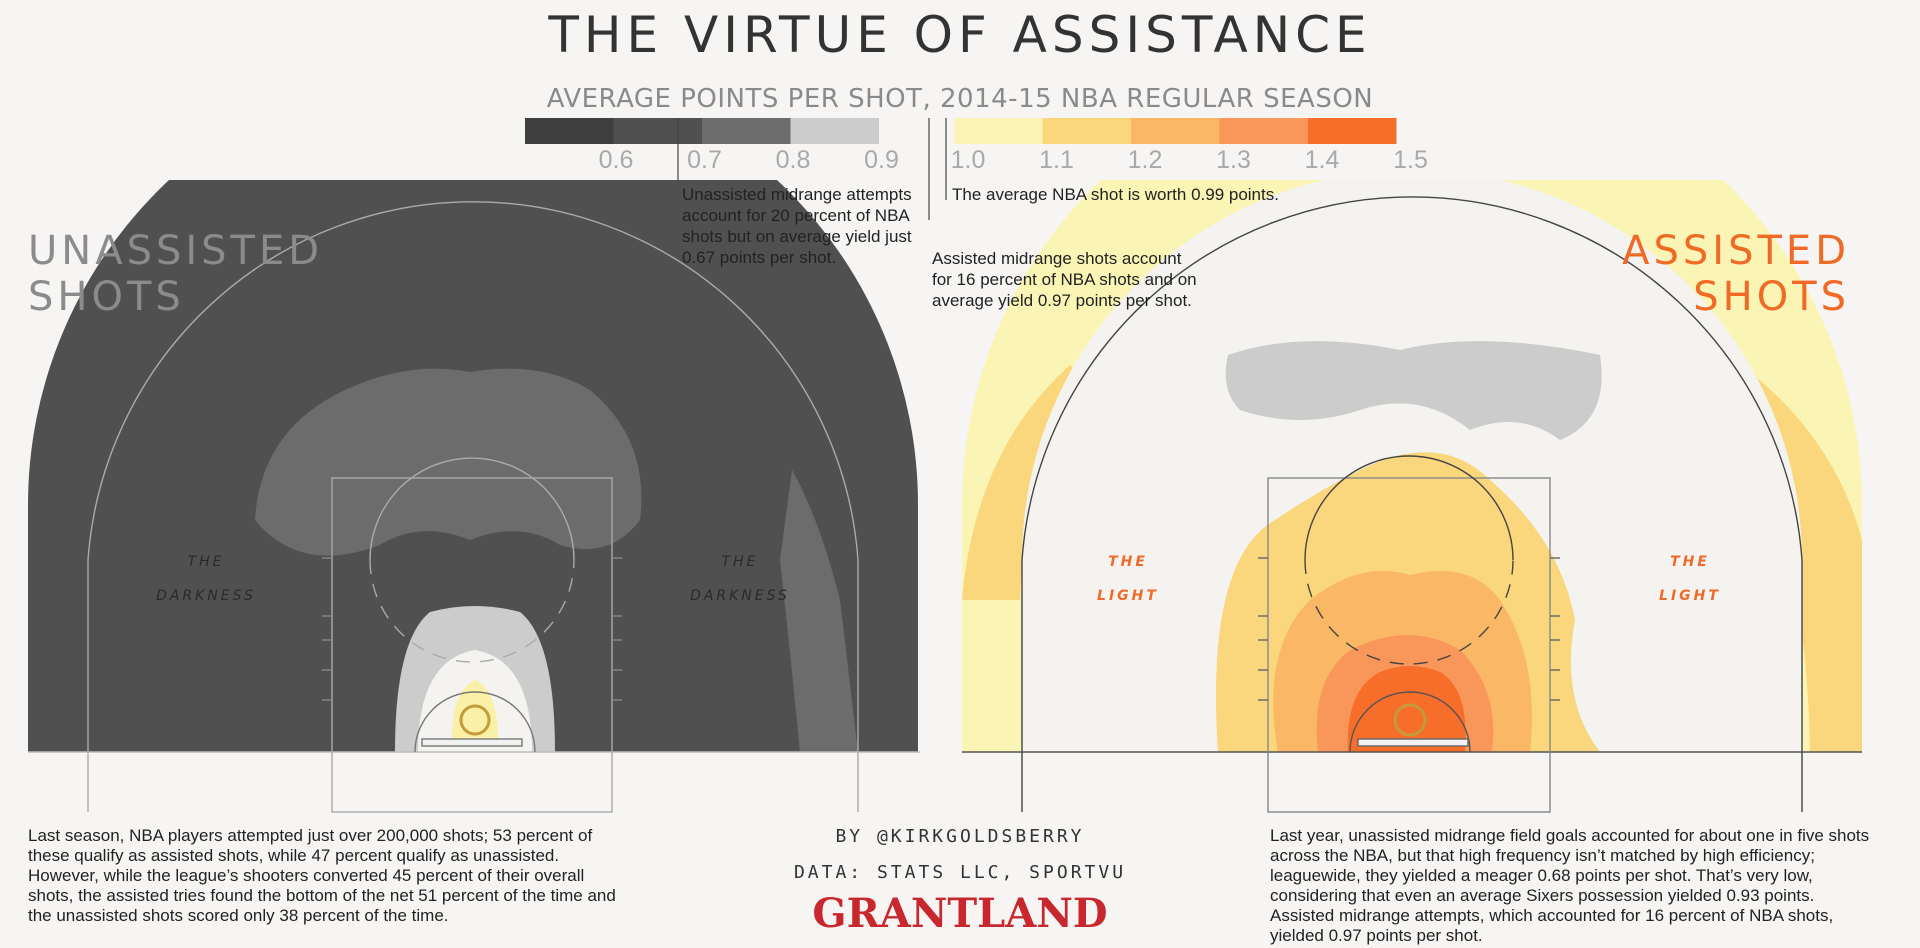 The width and height of the screenshot is (1920, 948). Describe the element at coordinates (176, 251) in the screenshot. I see `unassisted-title-line-1: UNASSISTED` at that location.